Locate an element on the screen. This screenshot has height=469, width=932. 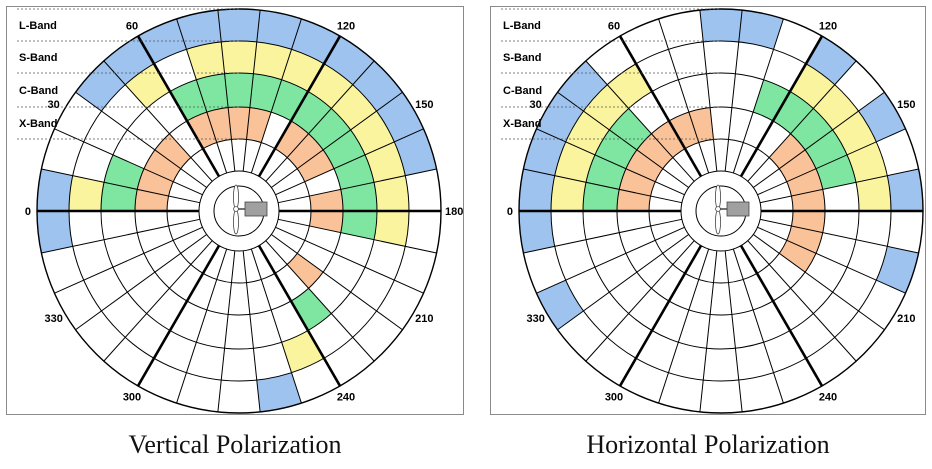
vertical-angle-label-120: 120 is located at coordinates (346, 27).